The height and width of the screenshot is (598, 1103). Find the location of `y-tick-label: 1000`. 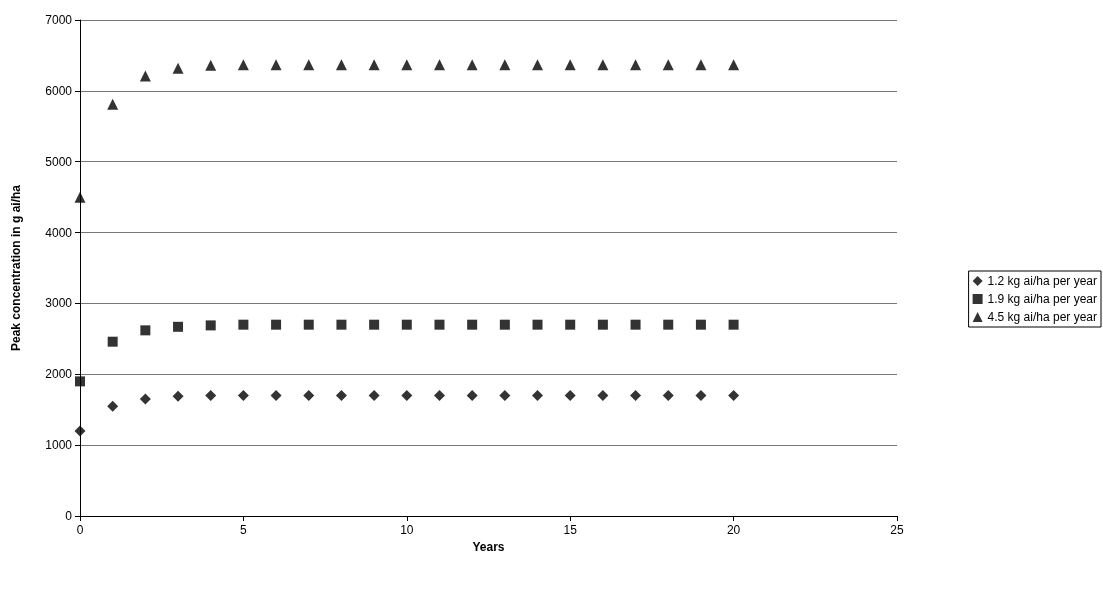

y-tick-label: 1000 is located at coordinates (59, 445).